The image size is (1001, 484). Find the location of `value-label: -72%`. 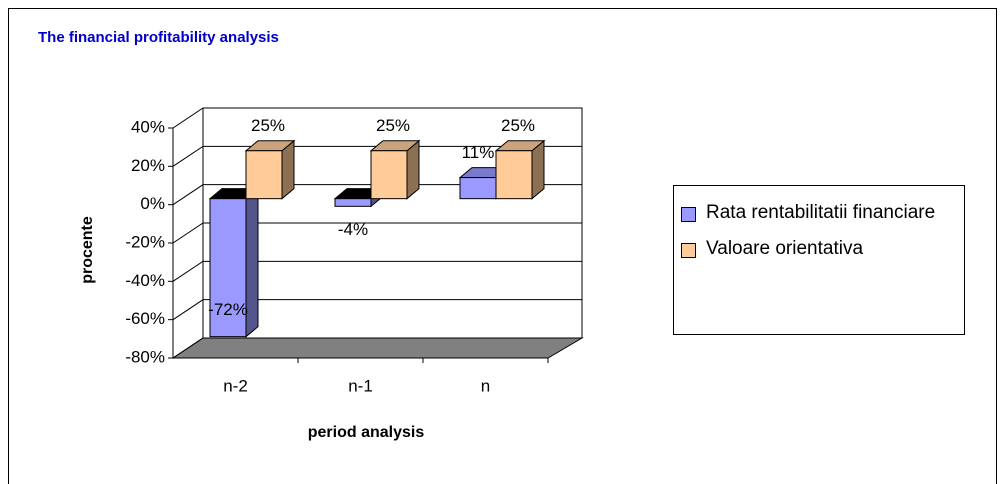

value-label: -72% is located at coordinates (228, 309).